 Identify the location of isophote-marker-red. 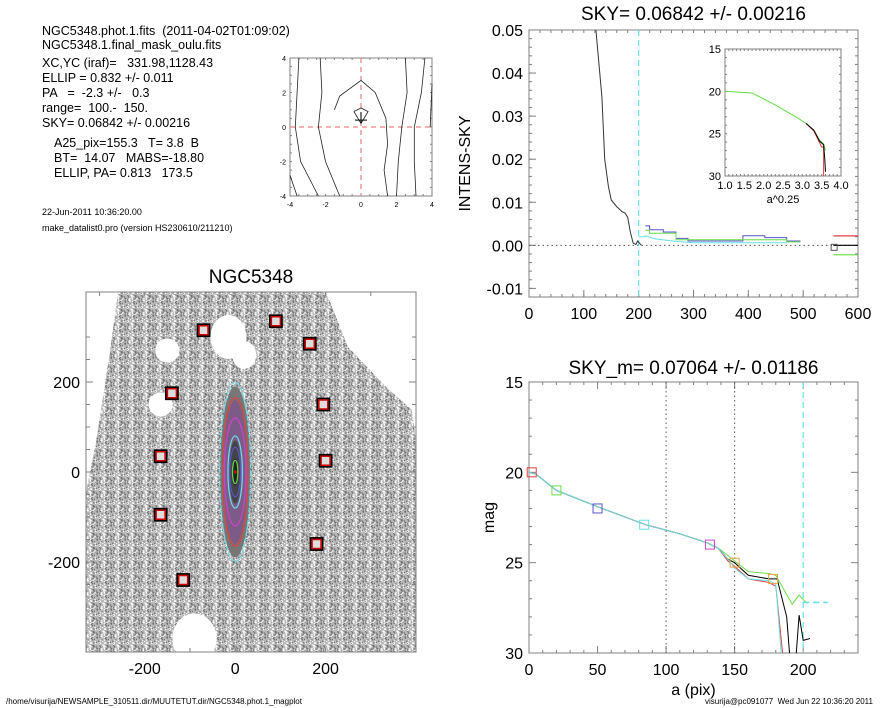
(531, 472).